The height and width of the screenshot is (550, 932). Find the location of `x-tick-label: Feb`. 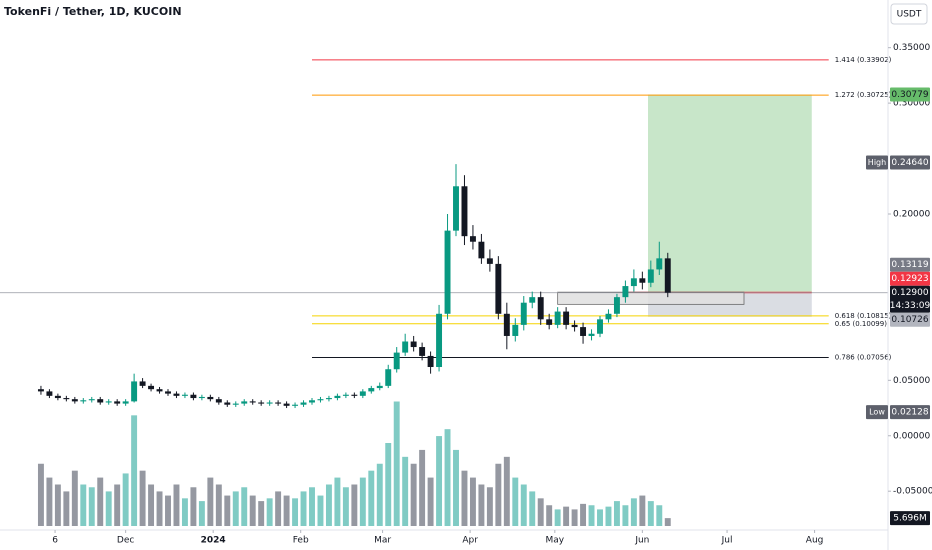

x-tick-label: Feb is located at coordinates (301, 541).